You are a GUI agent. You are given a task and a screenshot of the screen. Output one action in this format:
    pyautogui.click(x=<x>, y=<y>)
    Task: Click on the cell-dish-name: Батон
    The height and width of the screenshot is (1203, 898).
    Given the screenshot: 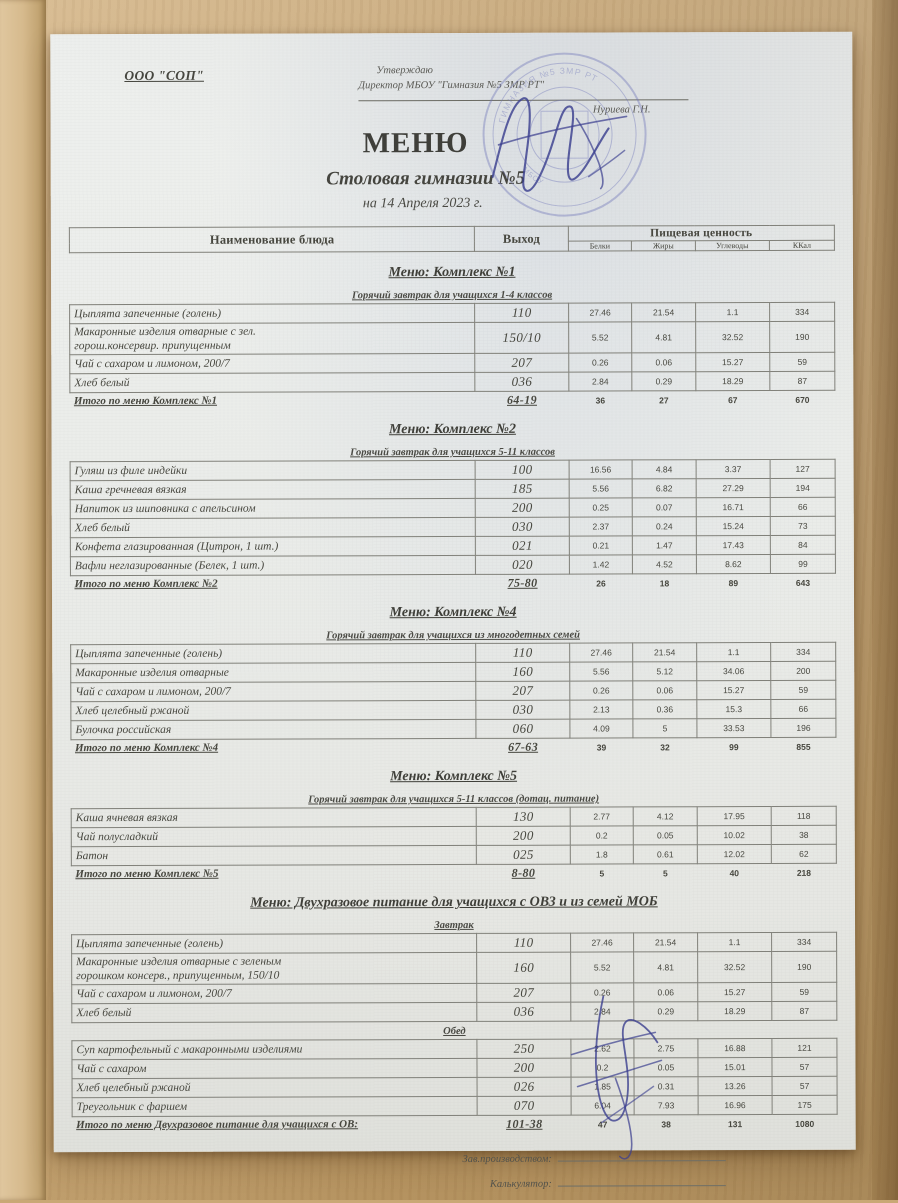 What is the action you would take?
    pyautogui.click(x=274, y=855)
    